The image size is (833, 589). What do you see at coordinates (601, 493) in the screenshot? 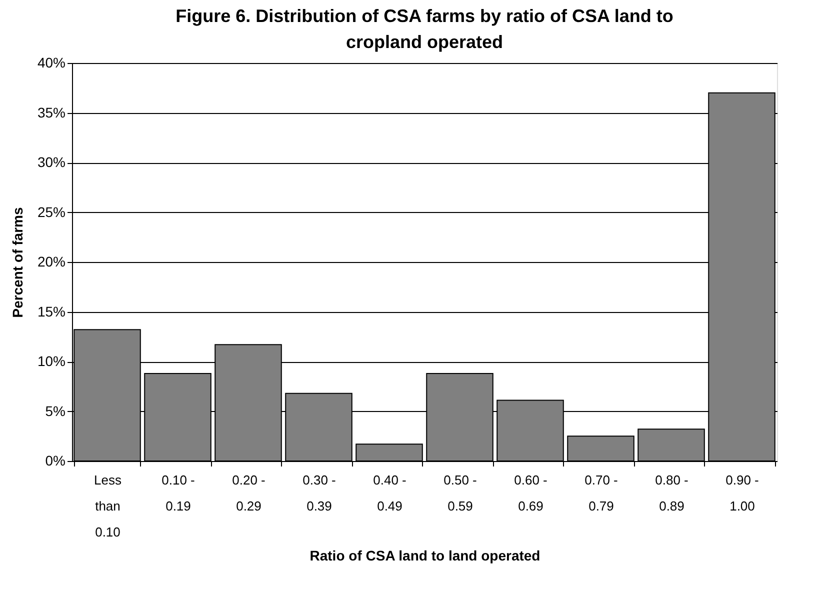
I see `x-tick-label: 0.70 - 0.79` at bounding box center [601, 493].